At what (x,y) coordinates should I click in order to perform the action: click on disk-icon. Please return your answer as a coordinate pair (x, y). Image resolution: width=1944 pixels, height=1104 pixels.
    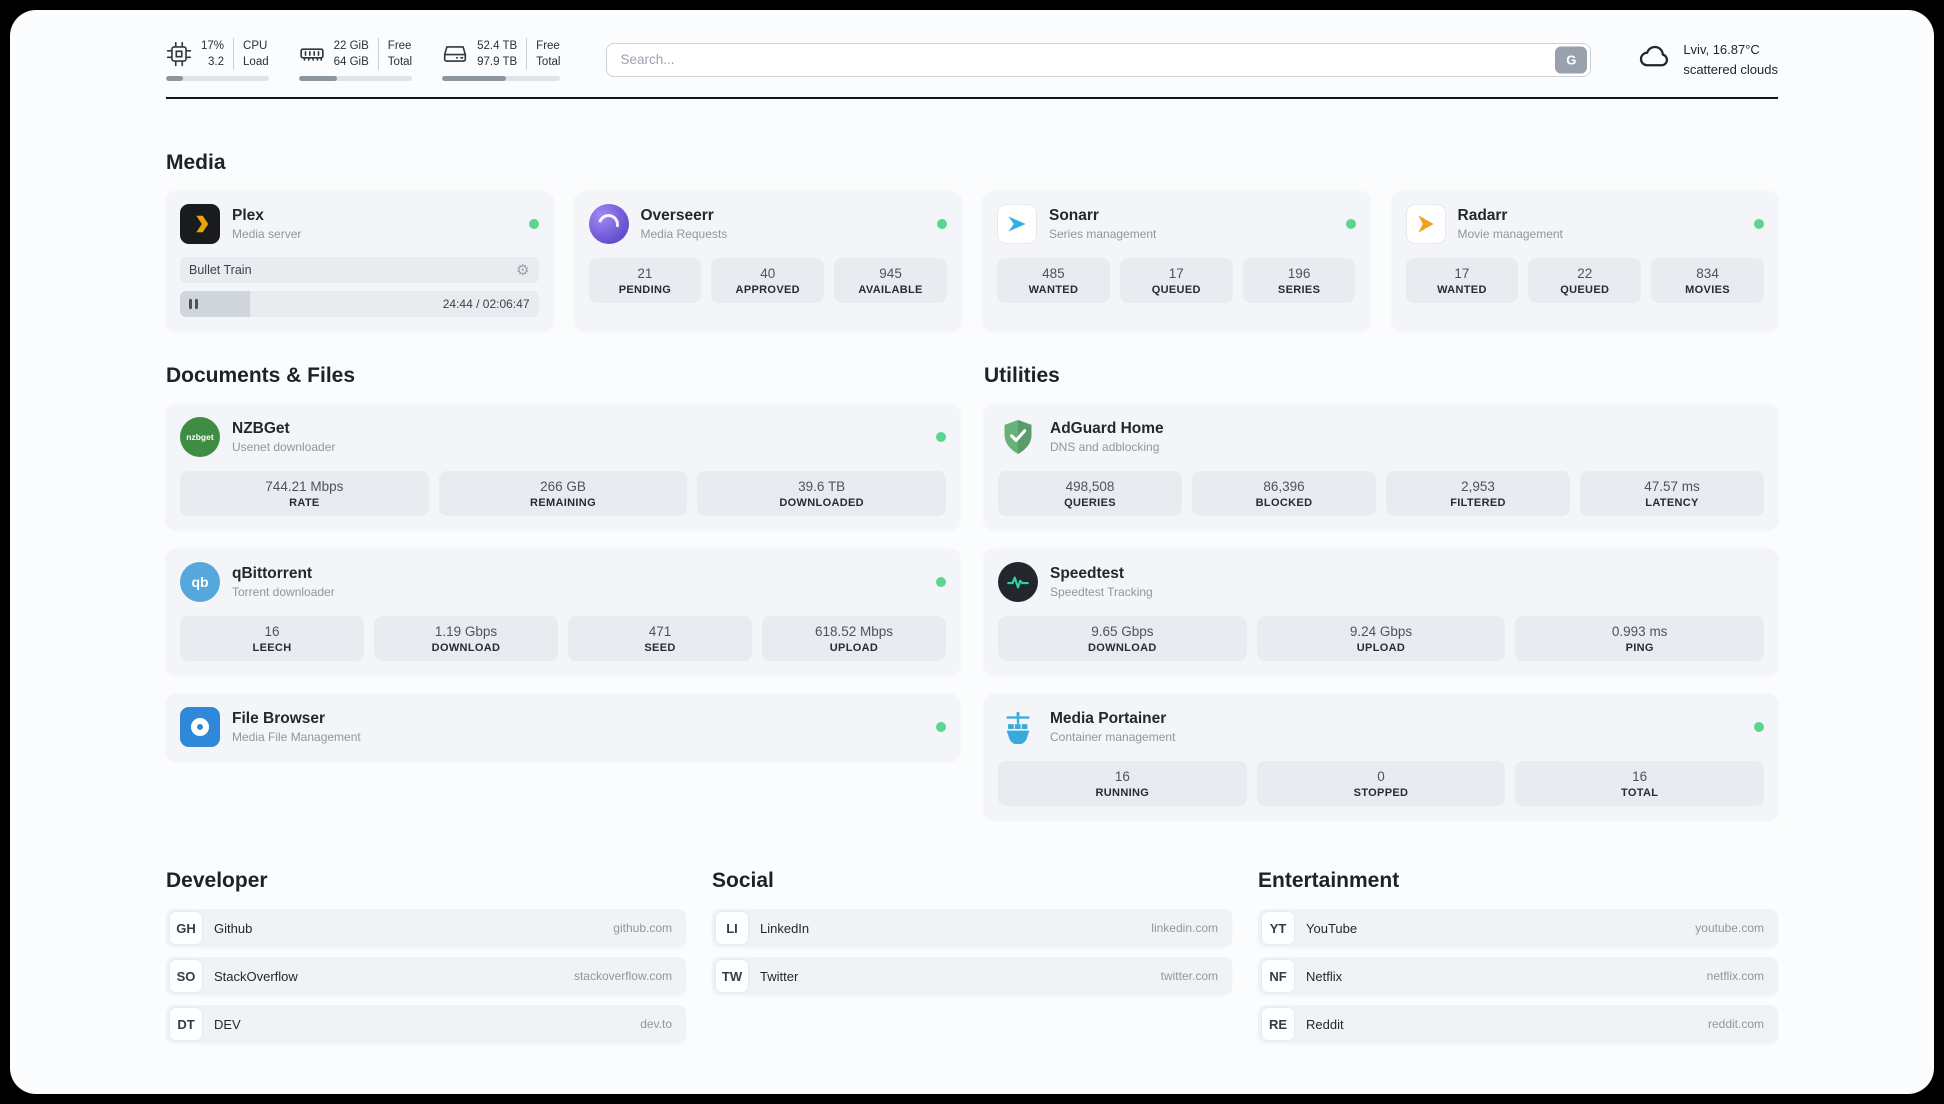
    Looking at the image, I should click on (455, 54).